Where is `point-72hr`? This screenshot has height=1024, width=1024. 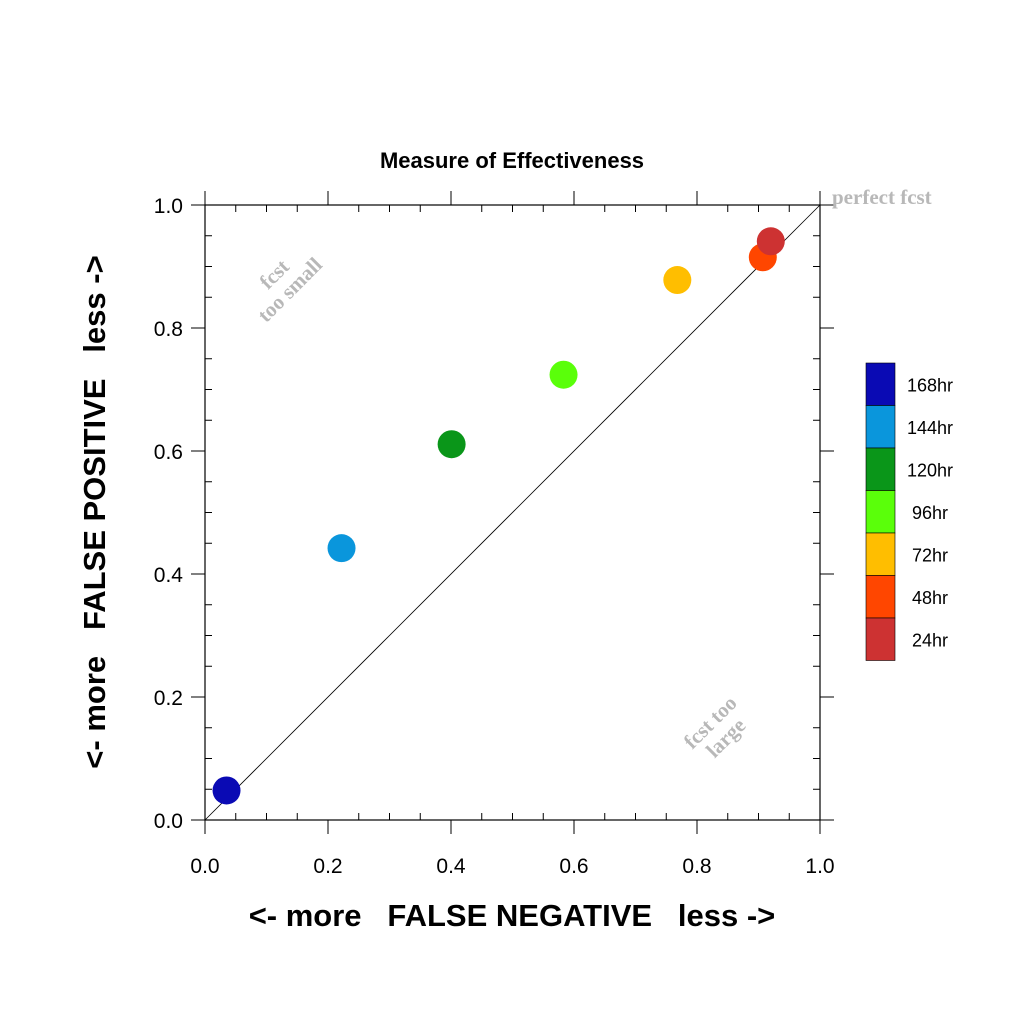 point-72hr is located at coordinates (677, 280).